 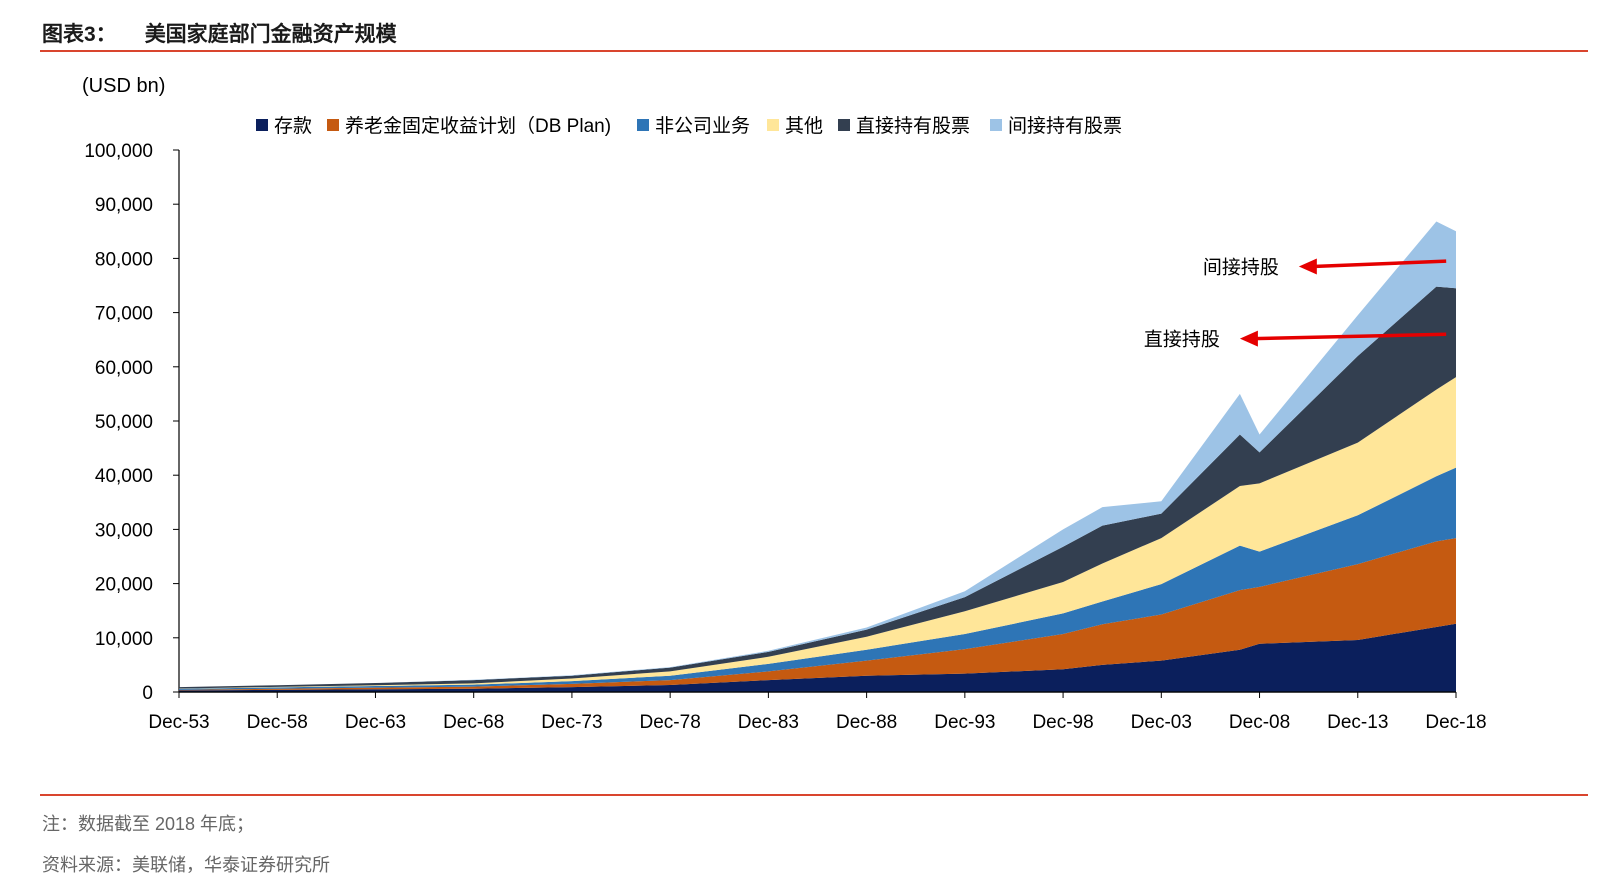 What do you see at coordinates (118, 151) in the screenshot?
I see `y-tick-label-10: 100,000` at bounding box center [118, 151].